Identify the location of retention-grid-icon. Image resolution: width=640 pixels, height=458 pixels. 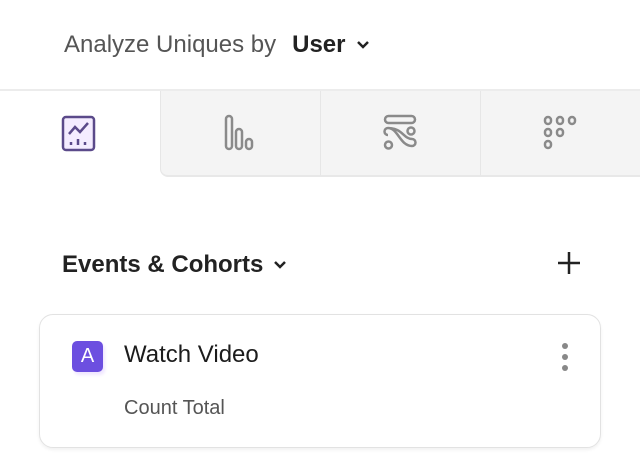
(559, 132).